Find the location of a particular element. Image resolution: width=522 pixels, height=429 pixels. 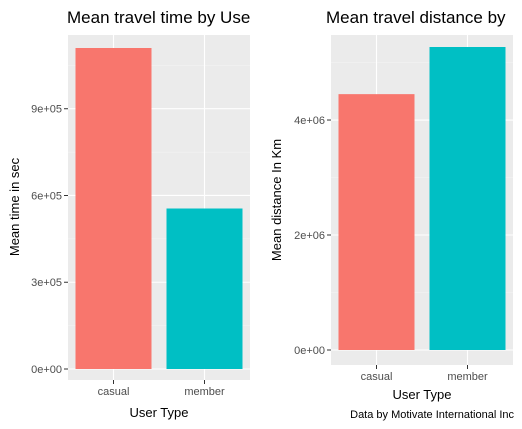

chart-title: Mean travel time by Use is located at coordinates (158, 17).